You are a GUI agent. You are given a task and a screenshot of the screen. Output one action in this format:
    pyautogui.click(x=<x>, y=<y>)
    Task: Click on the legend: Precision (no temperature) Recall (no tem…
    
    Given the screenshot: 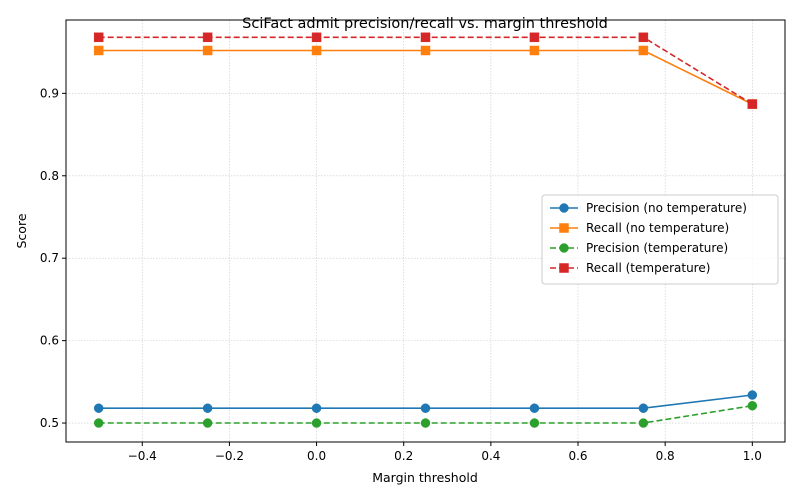 What is the action you would take?
    pyautogui.click(x=660, y=239)
    